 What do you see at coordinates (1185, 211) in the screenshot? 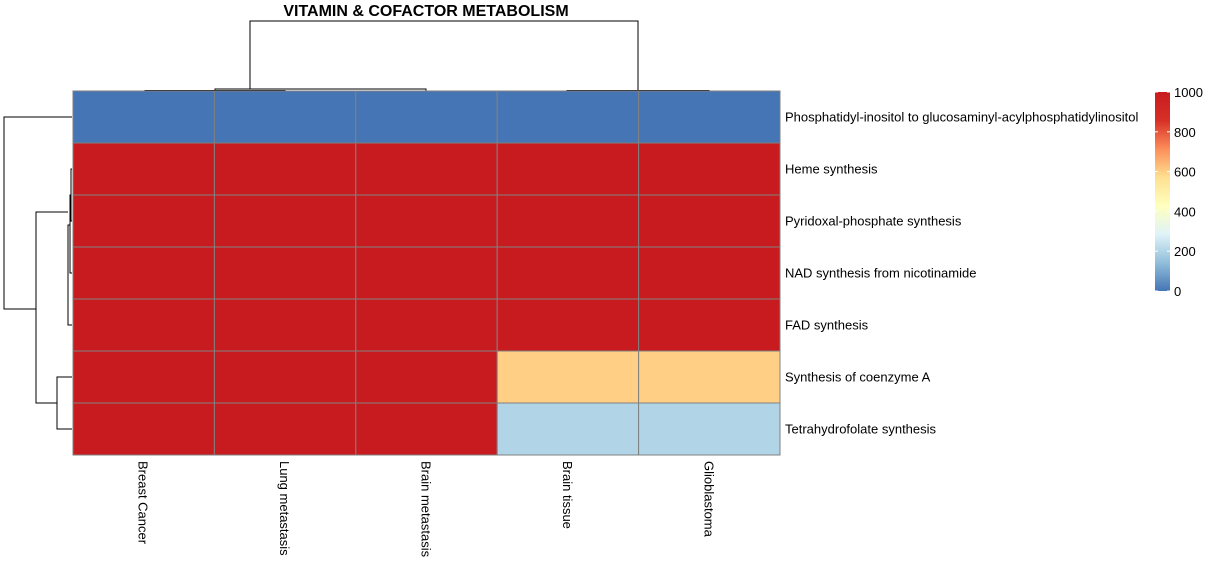
I see `legend-tick-label: 400` at bounding box center [1185, 211].